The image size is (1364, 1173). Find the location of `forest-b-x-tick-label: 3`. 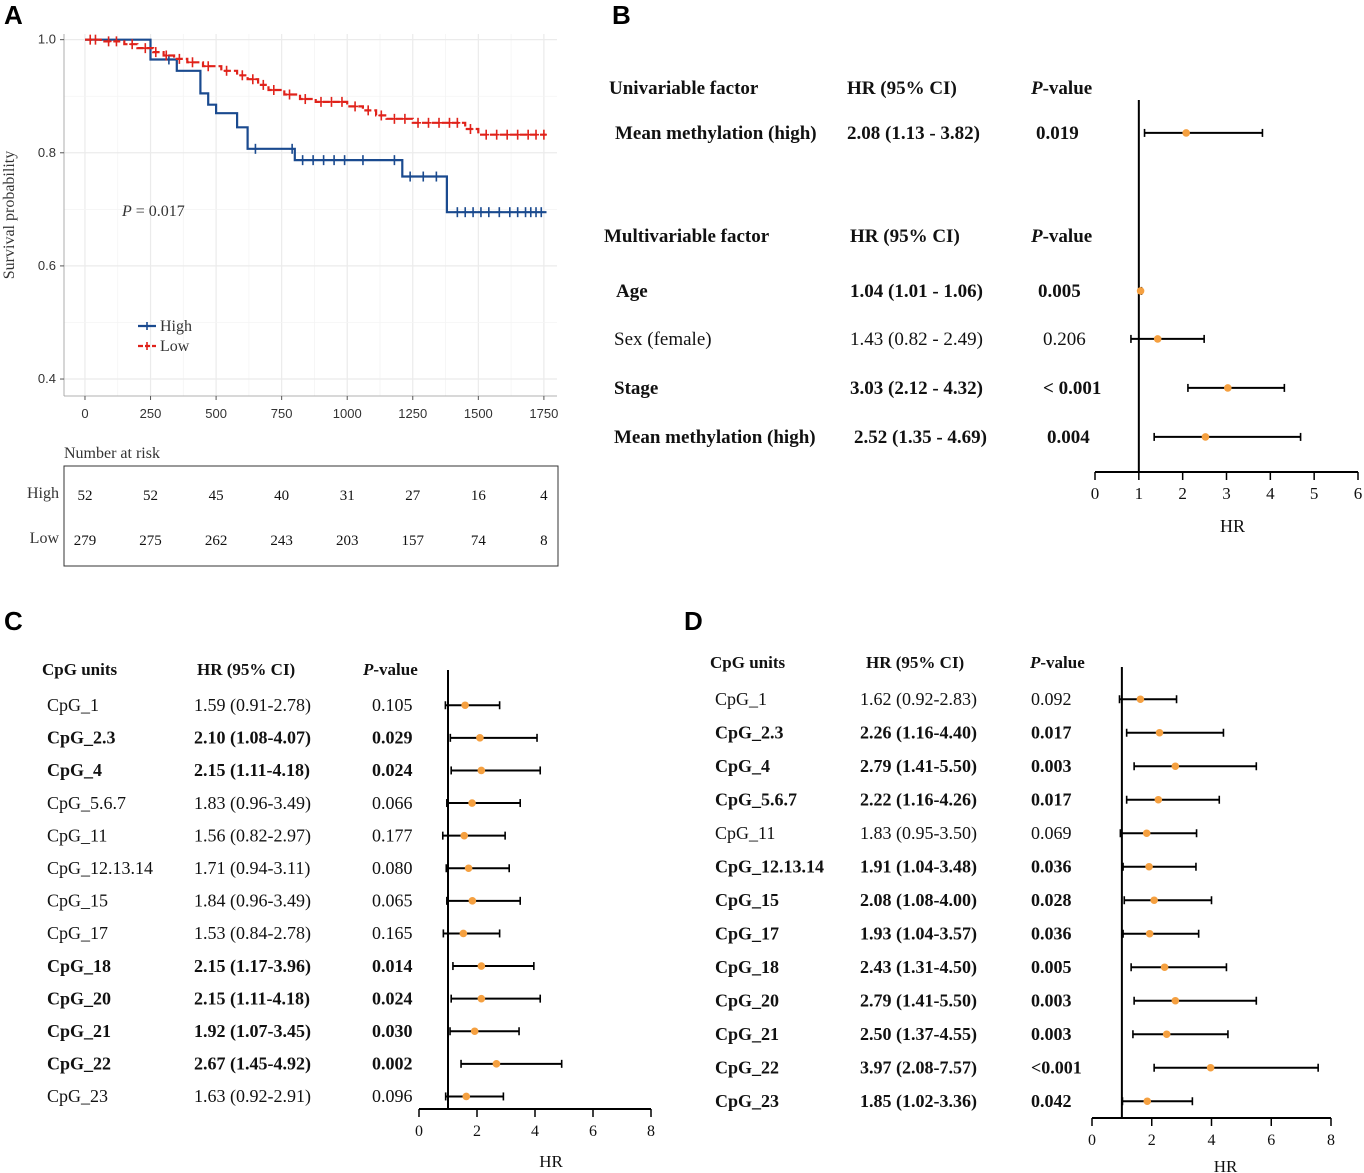

forest-b-x-tick-label: 3 is located at coordinates (1226, 493).